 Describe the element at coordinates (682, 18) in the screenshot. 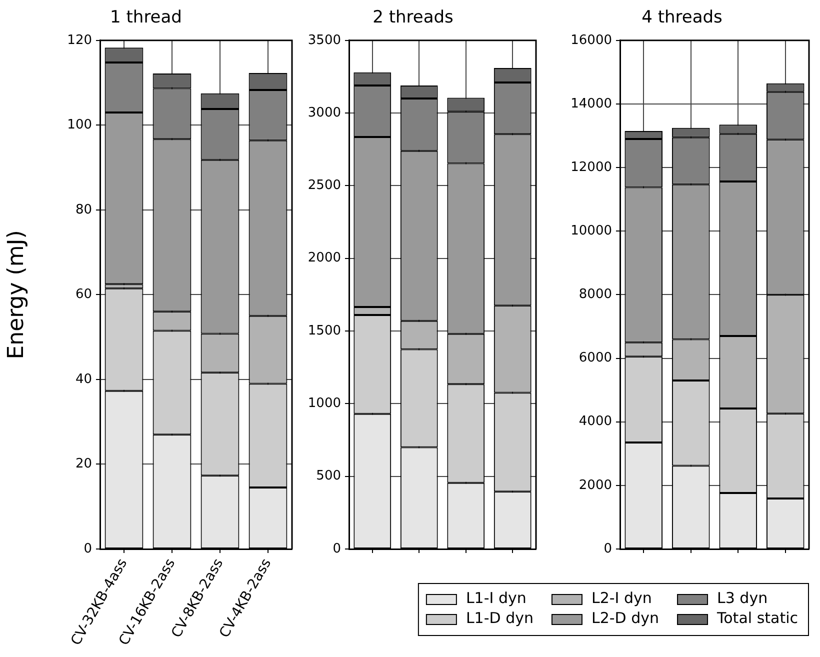

I see `chart-title: 4 threads` at that location.